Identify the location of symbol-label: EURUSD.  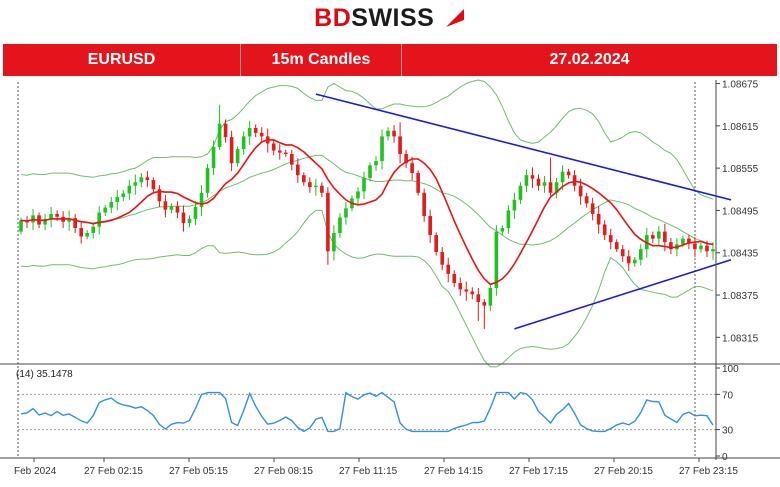
(122, 60).